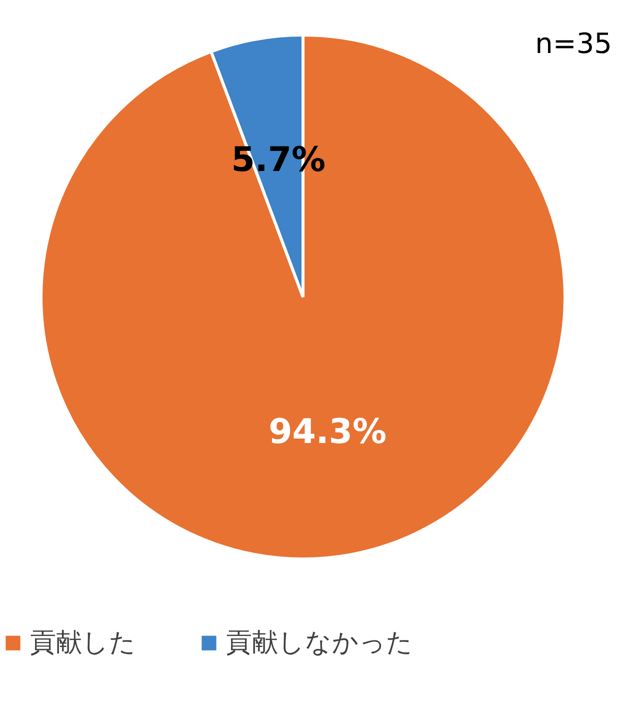  Describe the element at coordinates (573, 43) in the screenshot. I see `text: n=35` at that location.